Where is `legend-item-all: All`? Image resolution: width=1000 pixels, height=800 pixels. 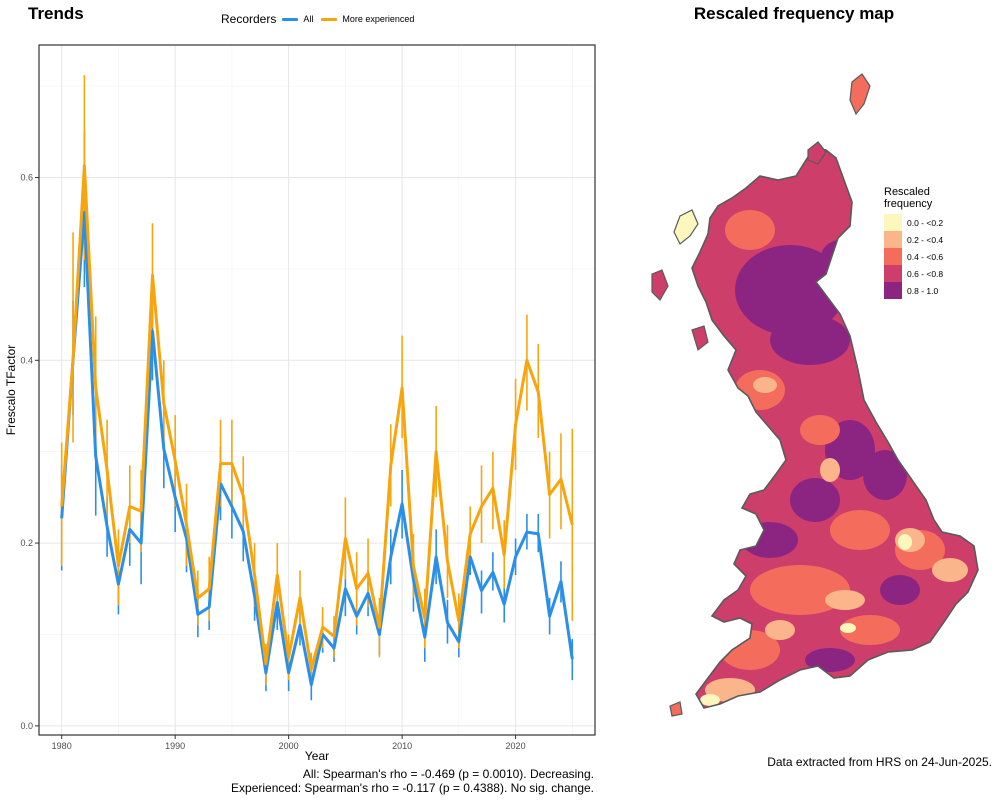
legend-item-all: All is located at coordinates (297, 19).